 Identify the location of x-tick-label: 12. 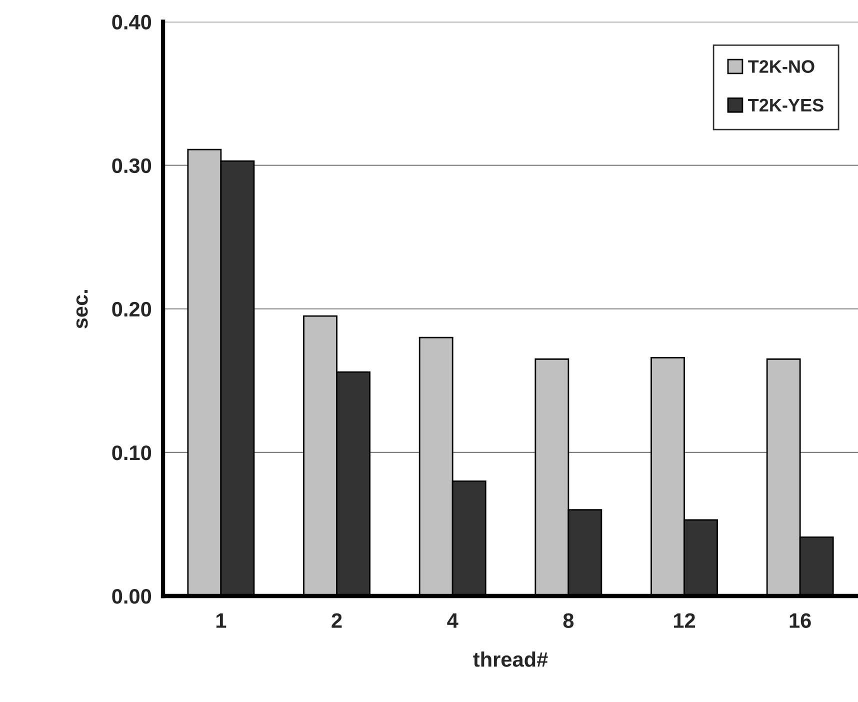
(685, 620).